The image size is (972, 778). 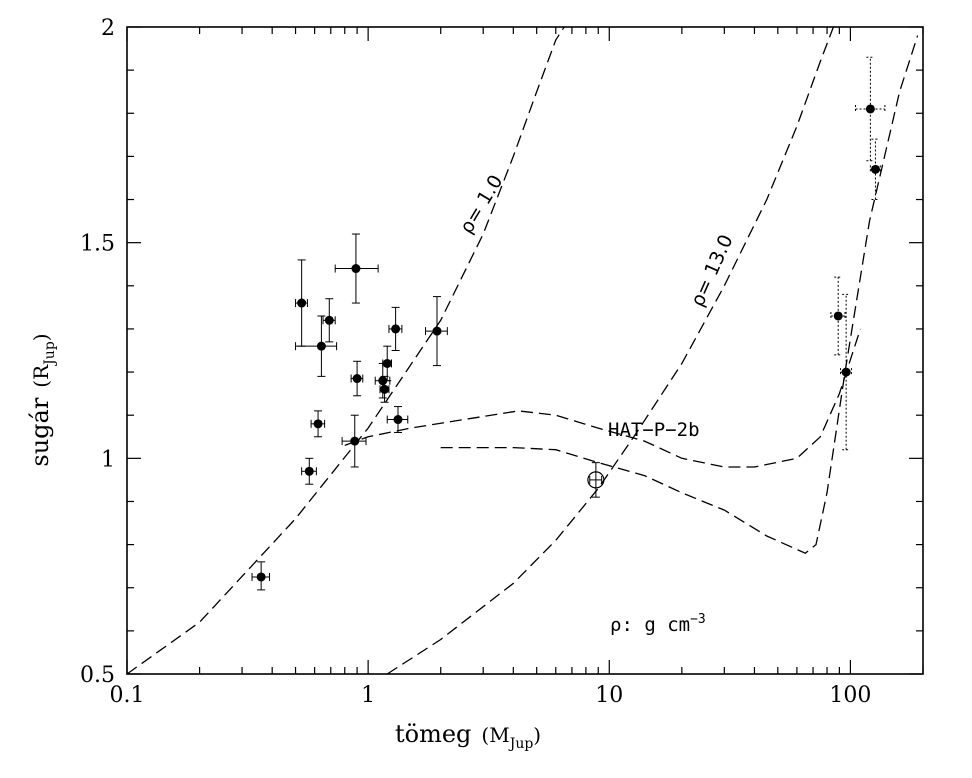 I want to click on y-axis-title-unit: (R, so click(x=41, y=376).